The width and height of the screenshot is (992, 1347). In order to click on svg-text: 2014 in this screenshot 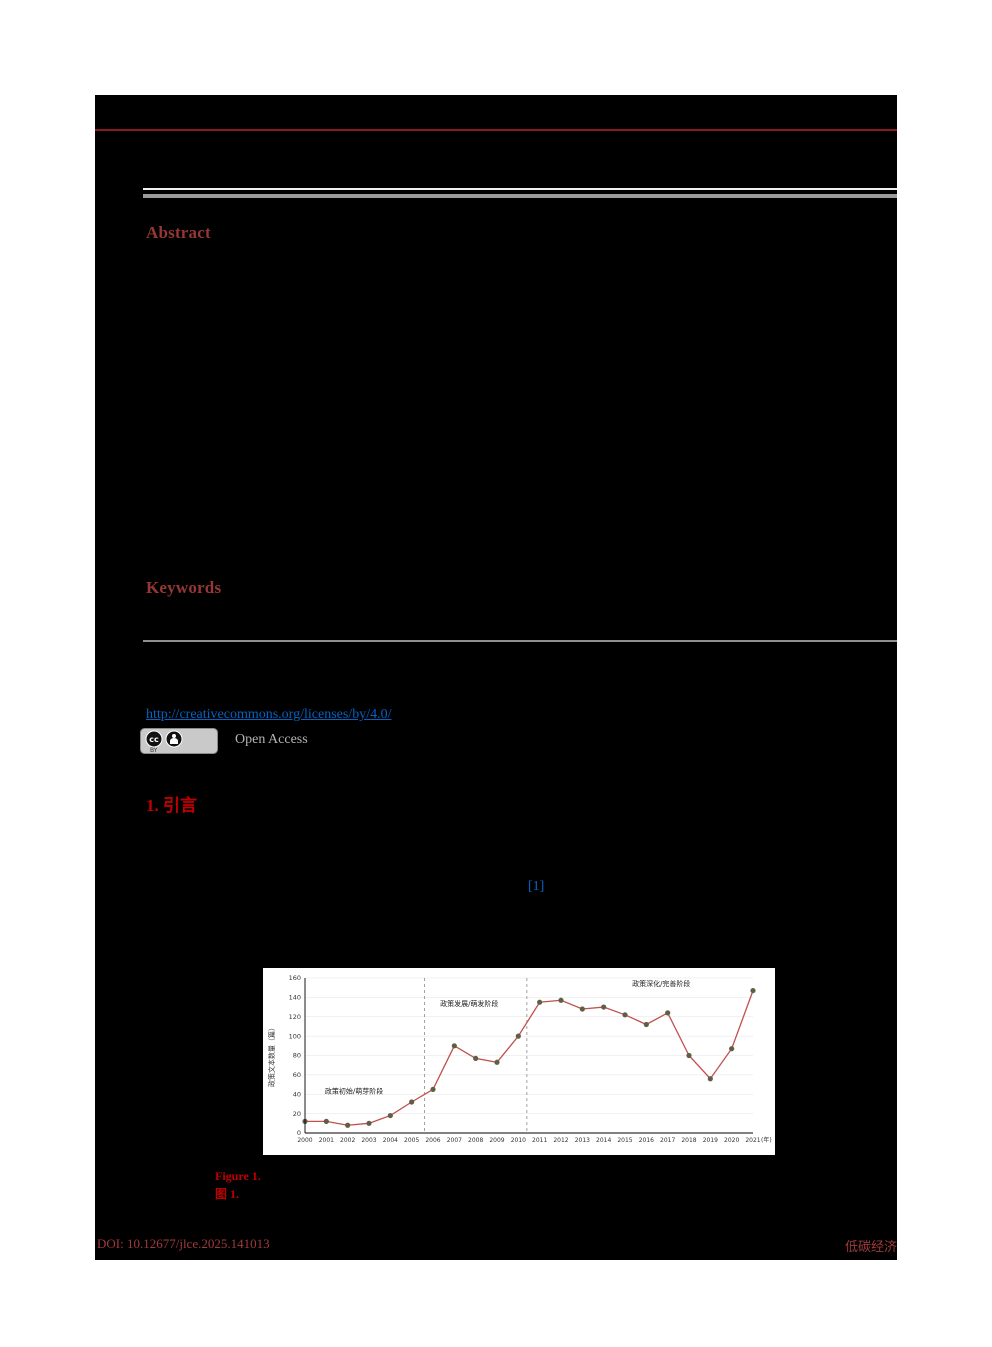, I will do `click(603, 1140)`.